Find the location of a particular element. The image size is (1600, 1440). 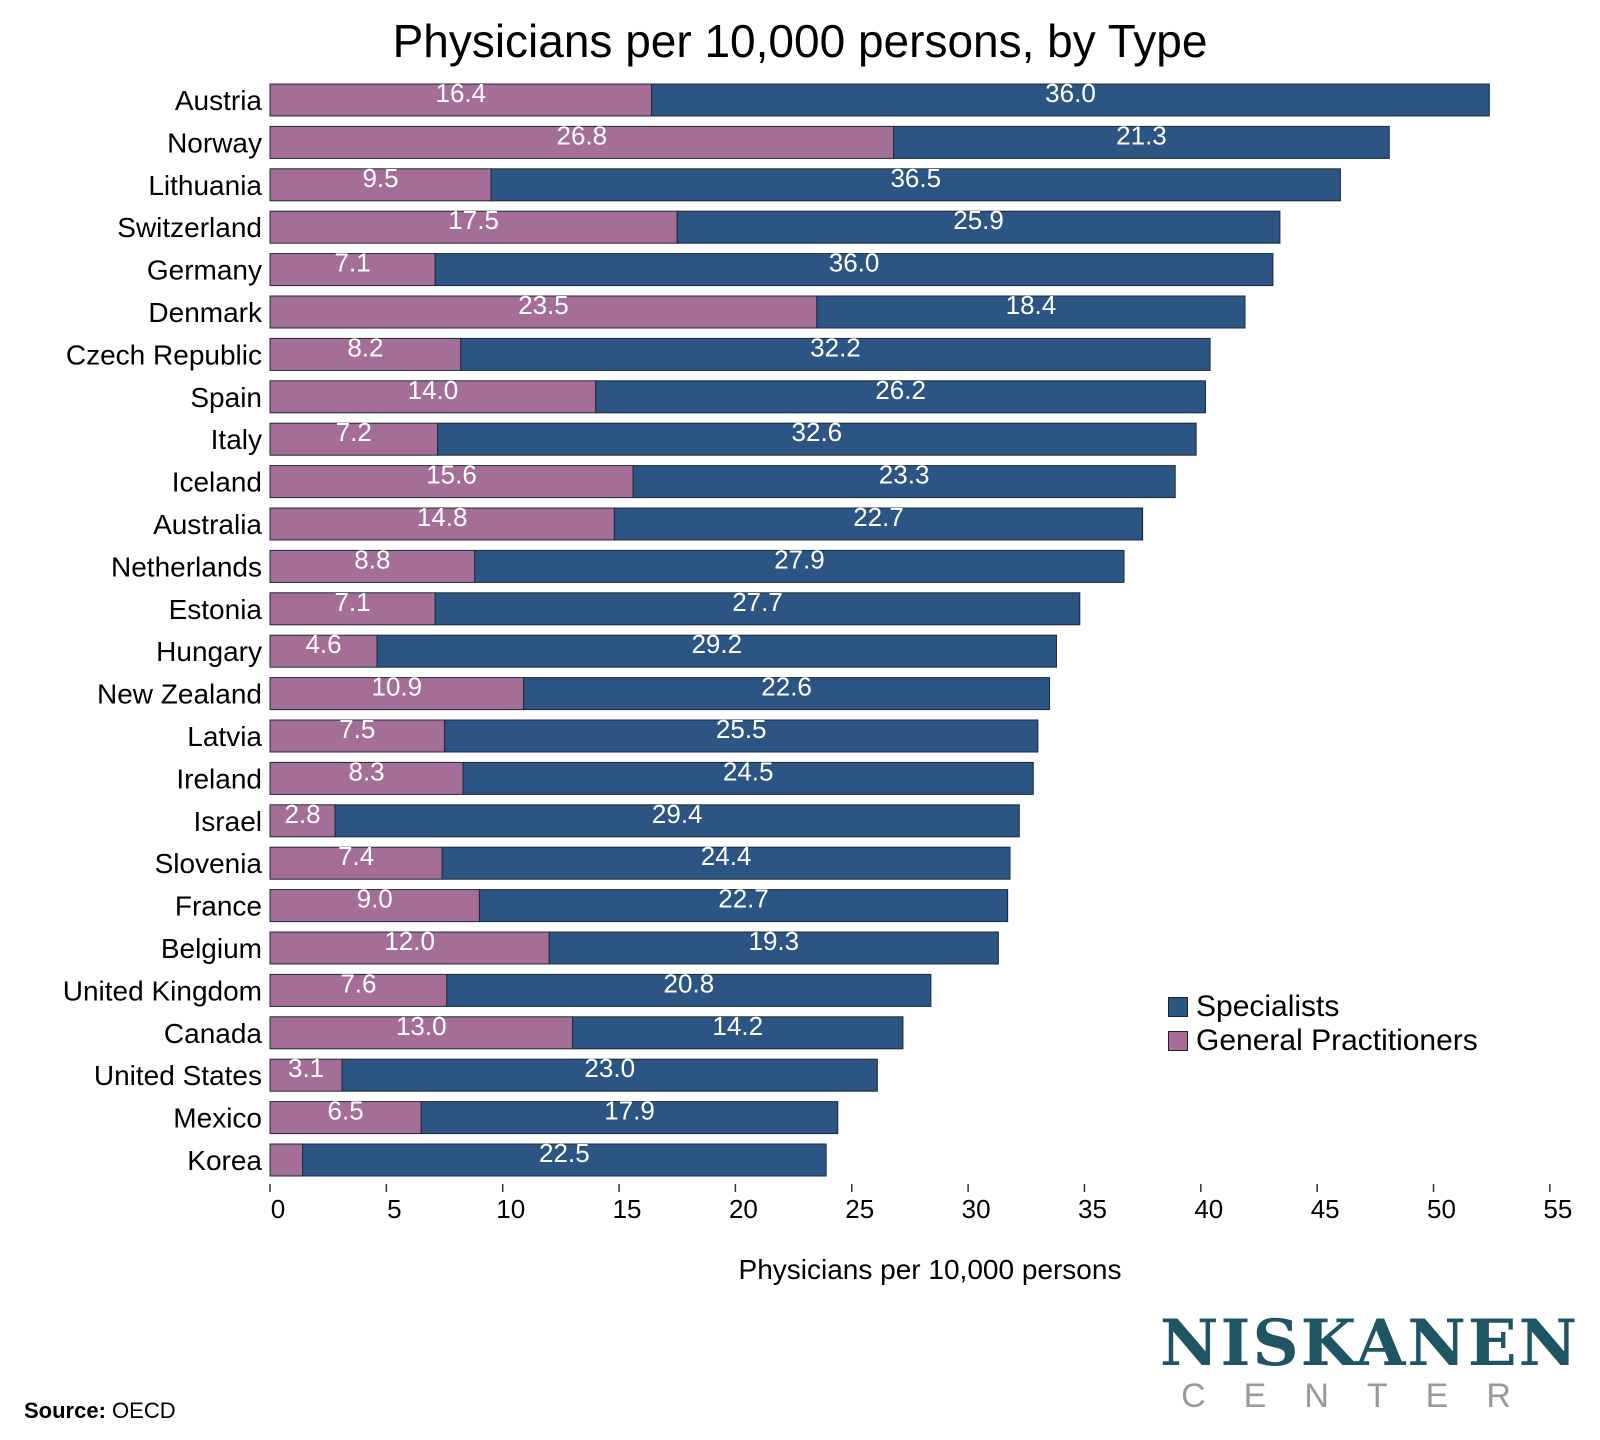

bar-general-practitioners-germany is located at coordinates (352, 270).